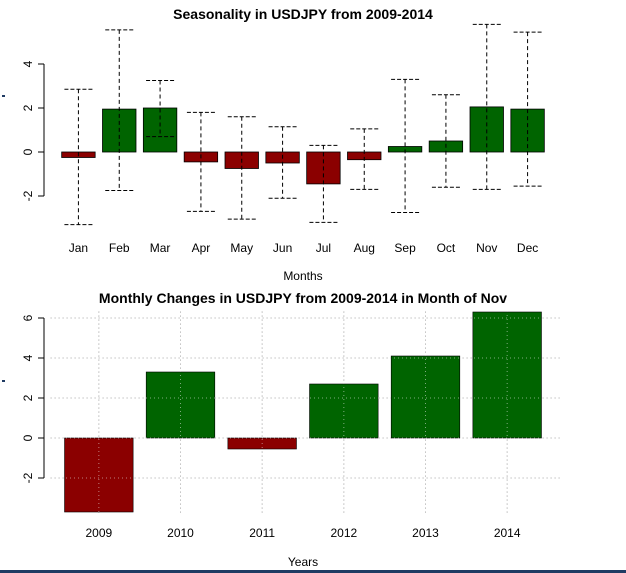  I want to click on seasonality-chart-title: Seasonality in USDJPY from 2009-2014, so click(303, 14).